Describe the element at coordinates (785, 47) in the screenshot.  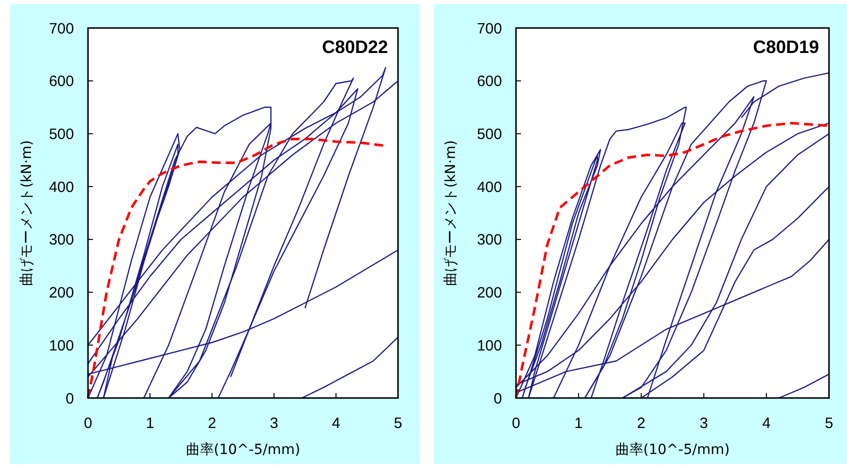
I see `text: C80D19` at that location.